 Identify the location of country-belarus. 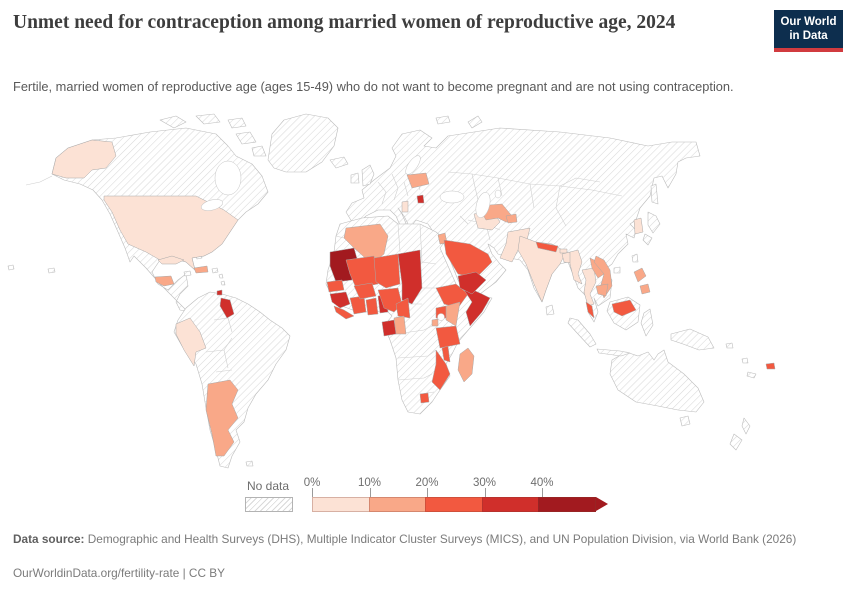
(418, 180).